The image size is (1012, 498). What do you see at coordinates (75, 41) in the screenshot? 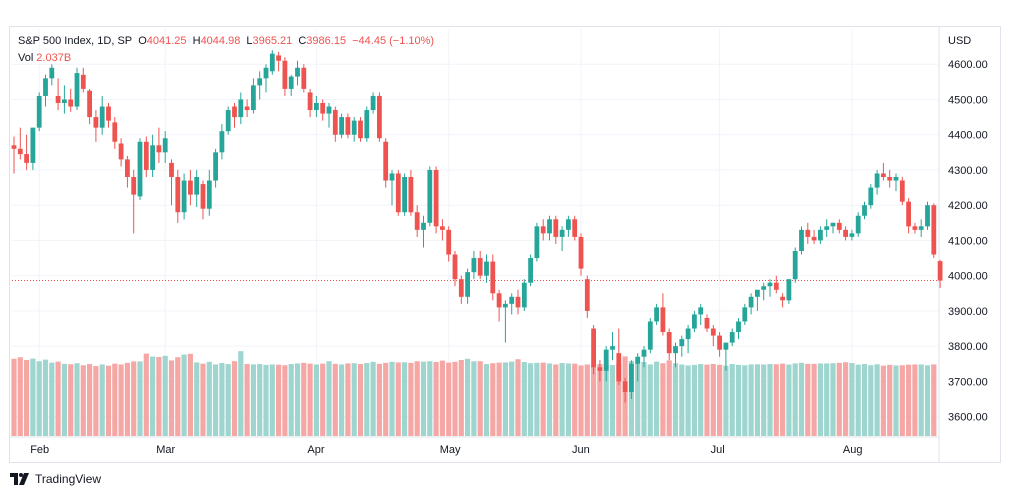
I see `symbol-label: S&P 500 Index, 1D, SP` at bounding box center [75, 41].